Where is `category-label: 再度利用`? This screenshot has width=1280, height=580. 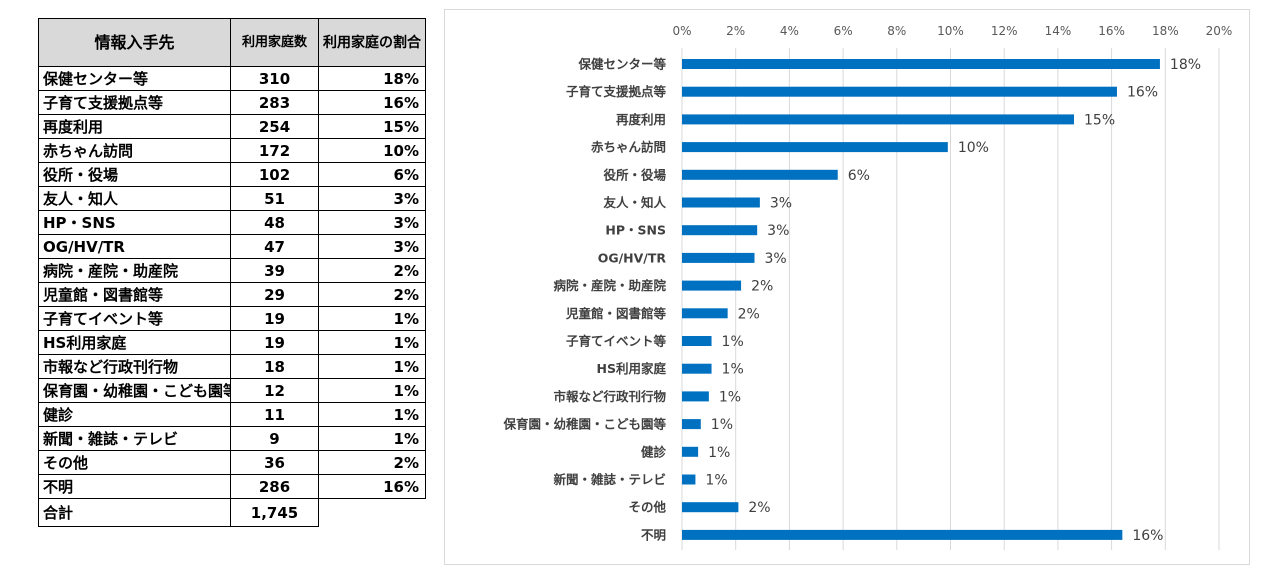
category-label: 再度利用 is located at coordinates (641, 119).